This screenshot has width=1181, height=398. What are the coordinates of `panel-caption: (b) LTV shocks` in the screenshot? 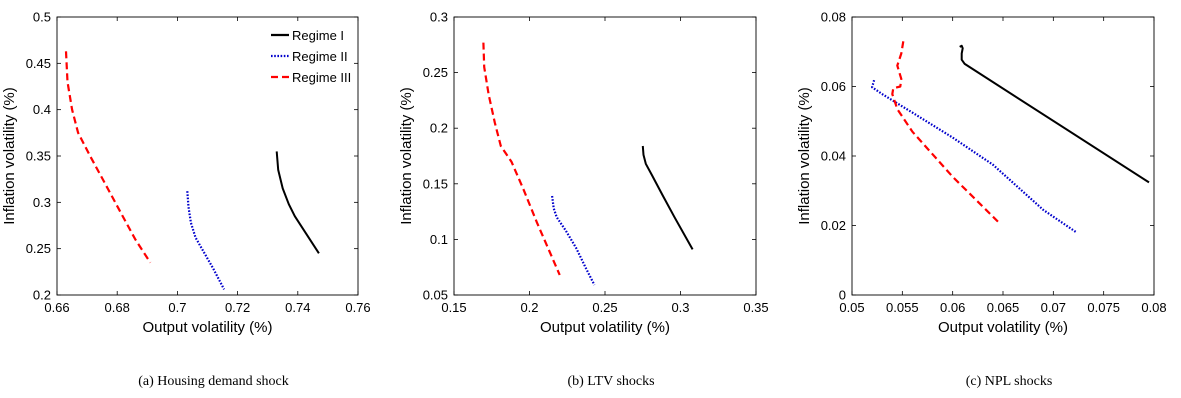 It's located at (610, 381).